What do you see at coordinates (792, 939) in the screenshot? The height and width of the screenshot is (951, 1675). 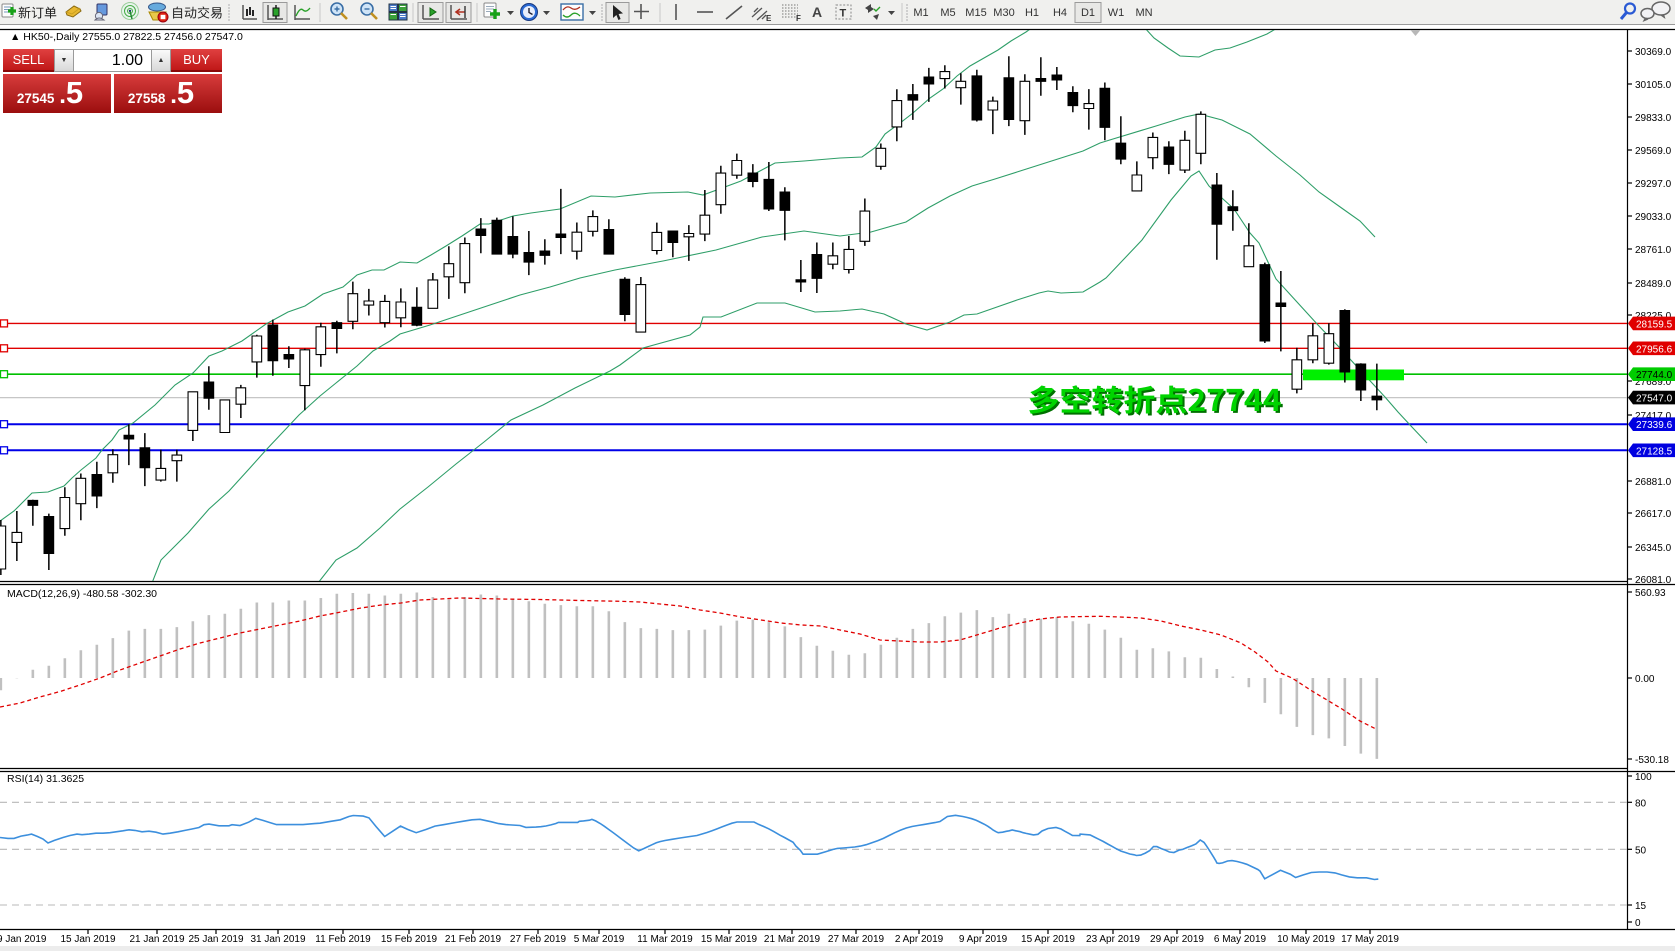 I see `svg-text: 21 Mar 2019` at bounding box center [792, 939].